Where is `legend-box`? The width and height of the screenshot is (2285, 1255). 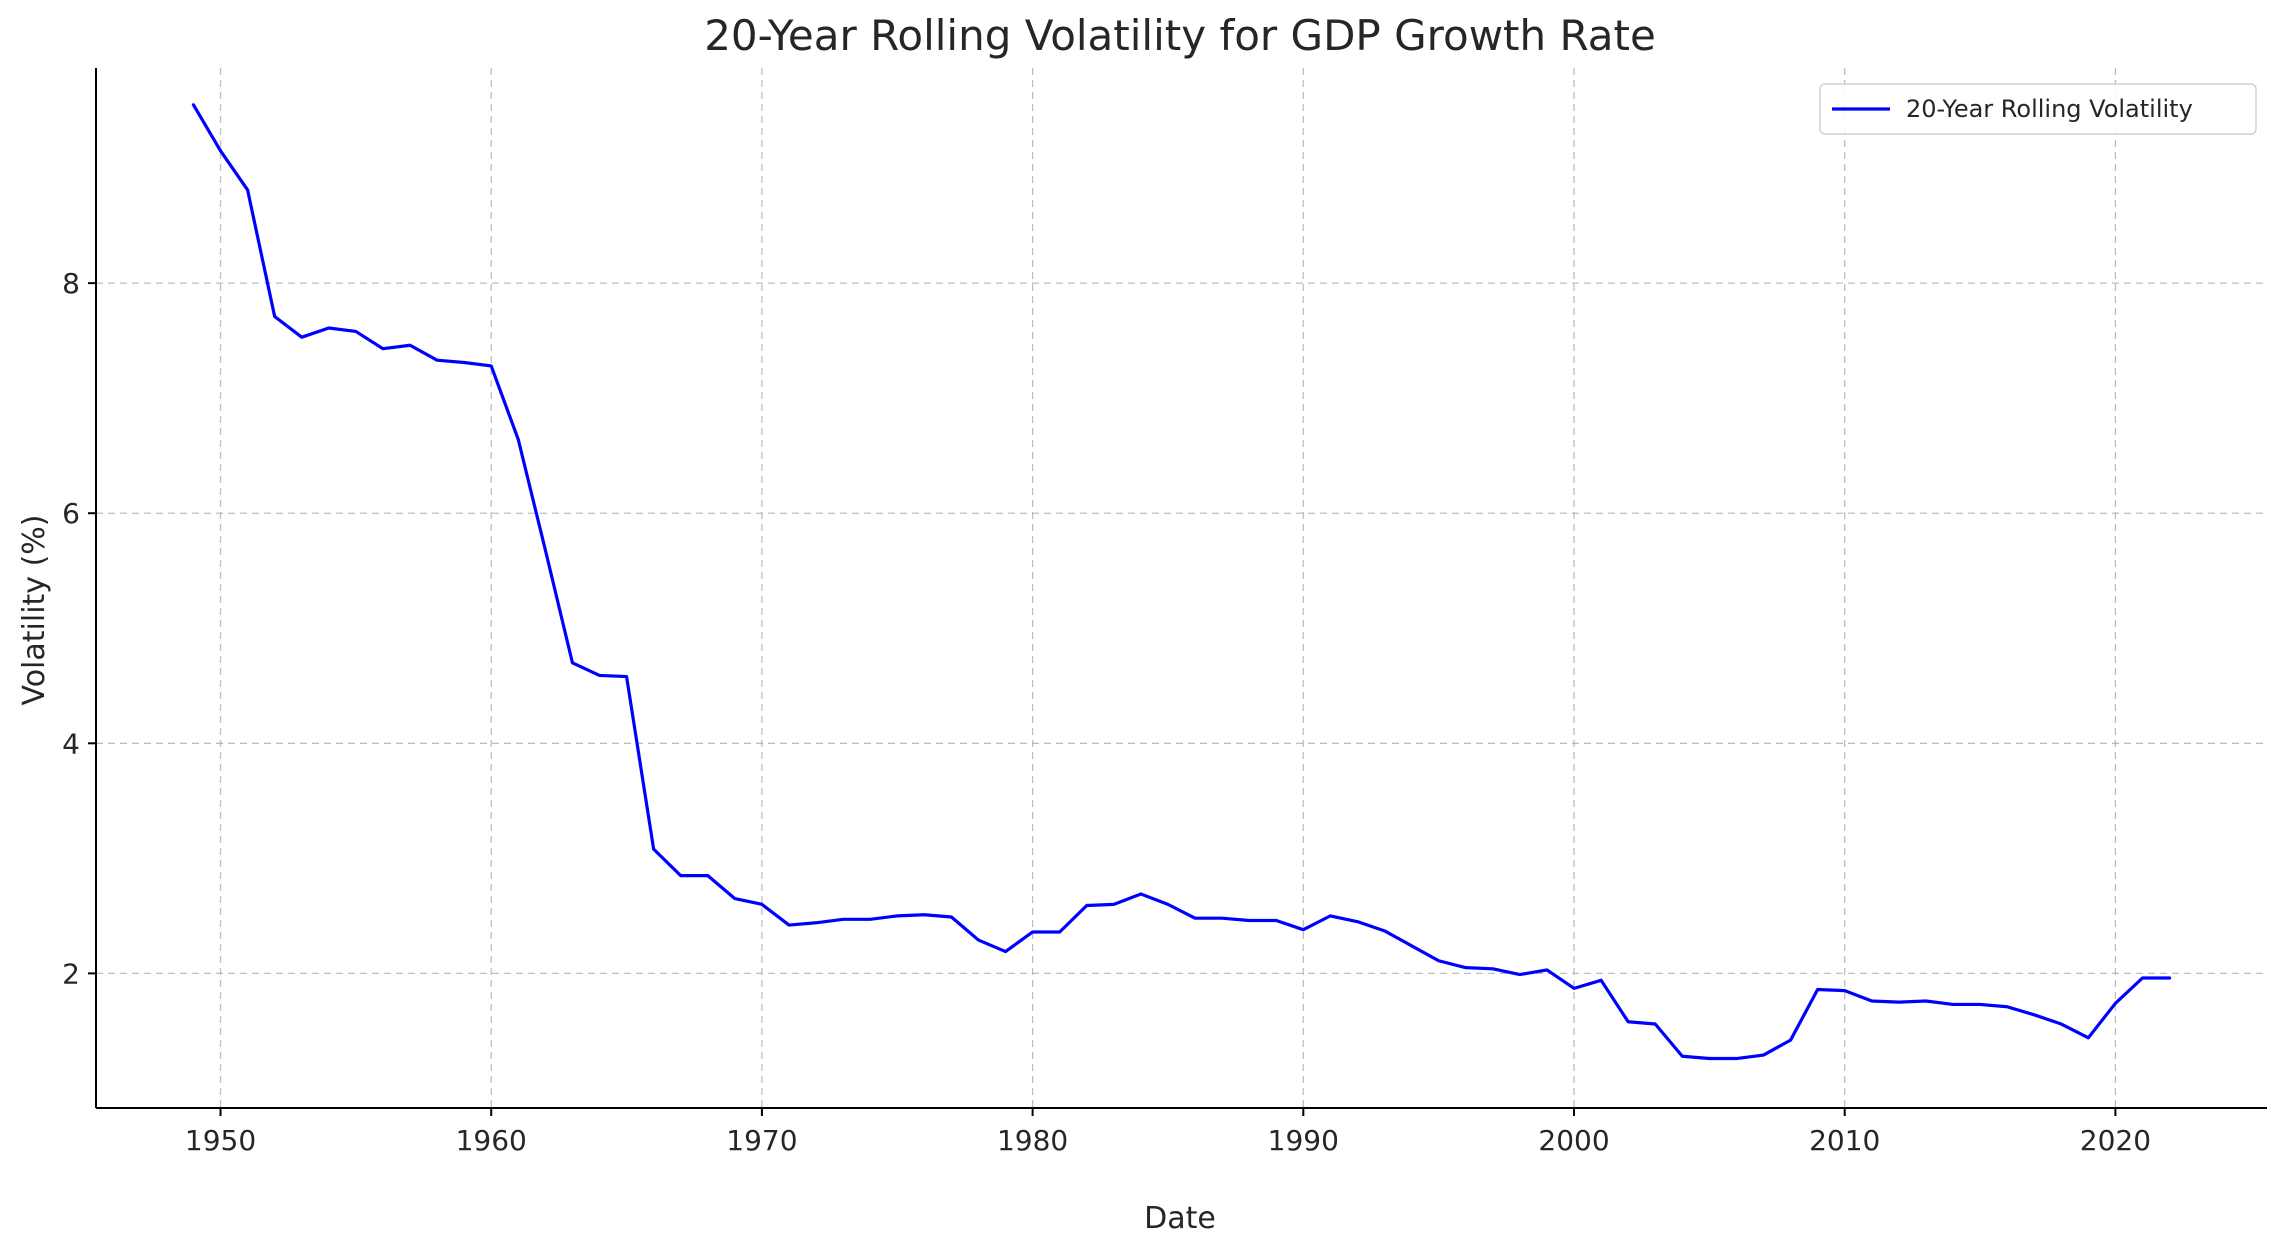 legend-box is located at coordinates (2038, 109).